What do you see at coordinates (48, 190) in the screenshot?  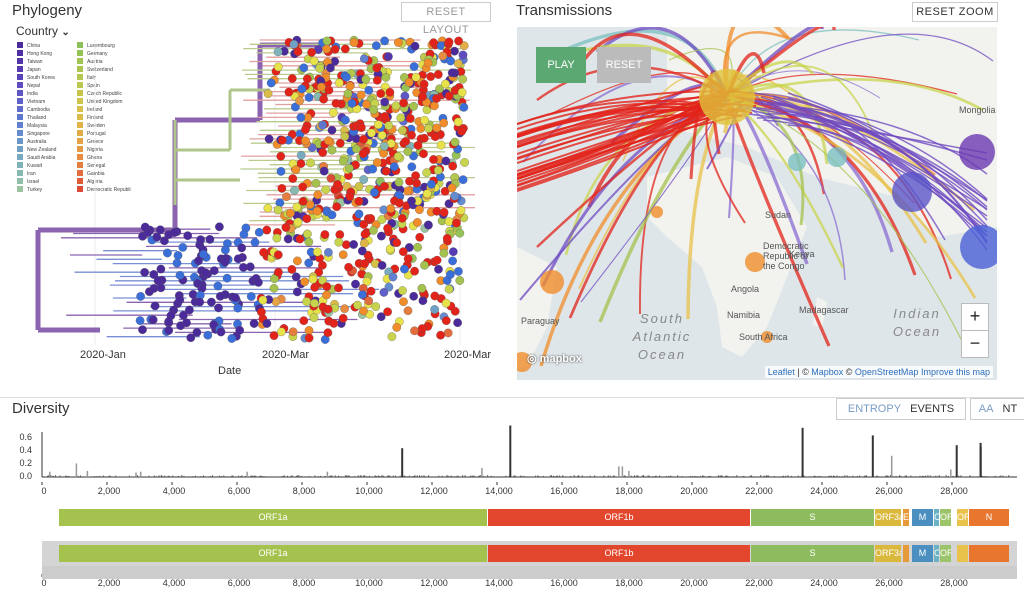 I see `legend-item: Turkey` at bounding box center [48, 190].